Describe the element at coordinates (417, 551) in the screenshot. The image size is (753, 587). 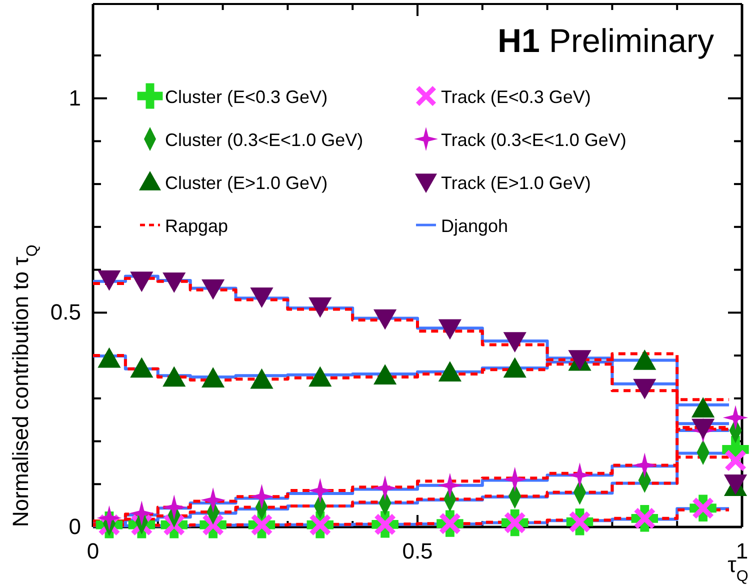
I see `x-tick-label: 0.5` at that location.